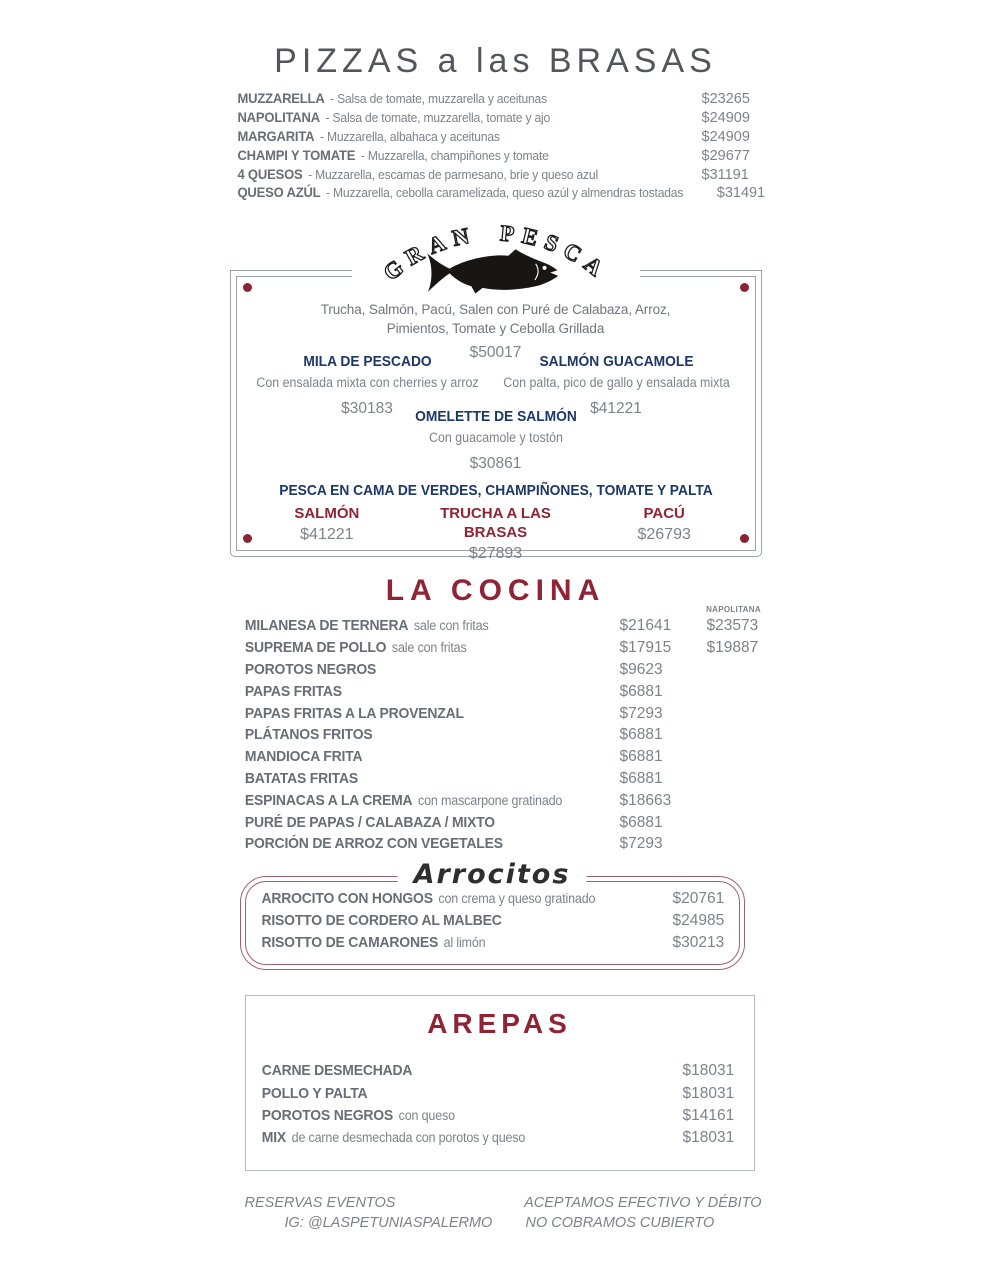 Image resolution: width=991 pixels, height=1280 pixels. What do you see at coordinates (500, 1073) in the screenshot?
I see `menu-item-row: CARNE DESMECHADA $18031` at bounding box center [500, 1073].